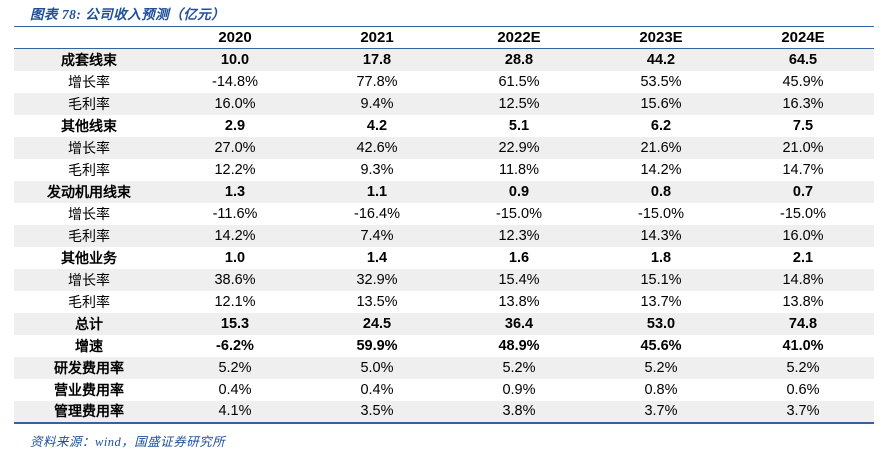 This screenshot has height=461, width=887. Describe the element at coordinates (803, 191) in the screenshot. I see `cell-value: 0.7` at that location.